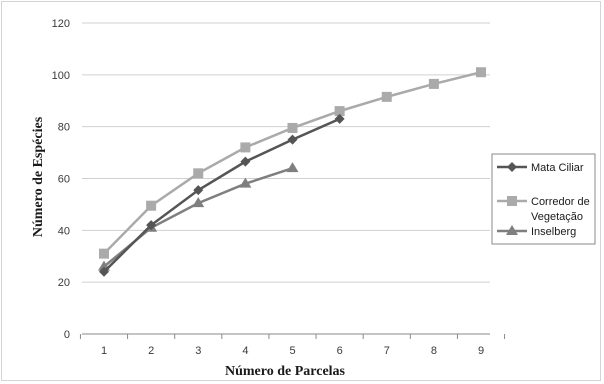 The width and height of the screenshot is (604, 384). What do you see at coordinates (61, 76) in the screenshot?
I see `y-tick-label-100: 100` at bounding box center [61, 76].